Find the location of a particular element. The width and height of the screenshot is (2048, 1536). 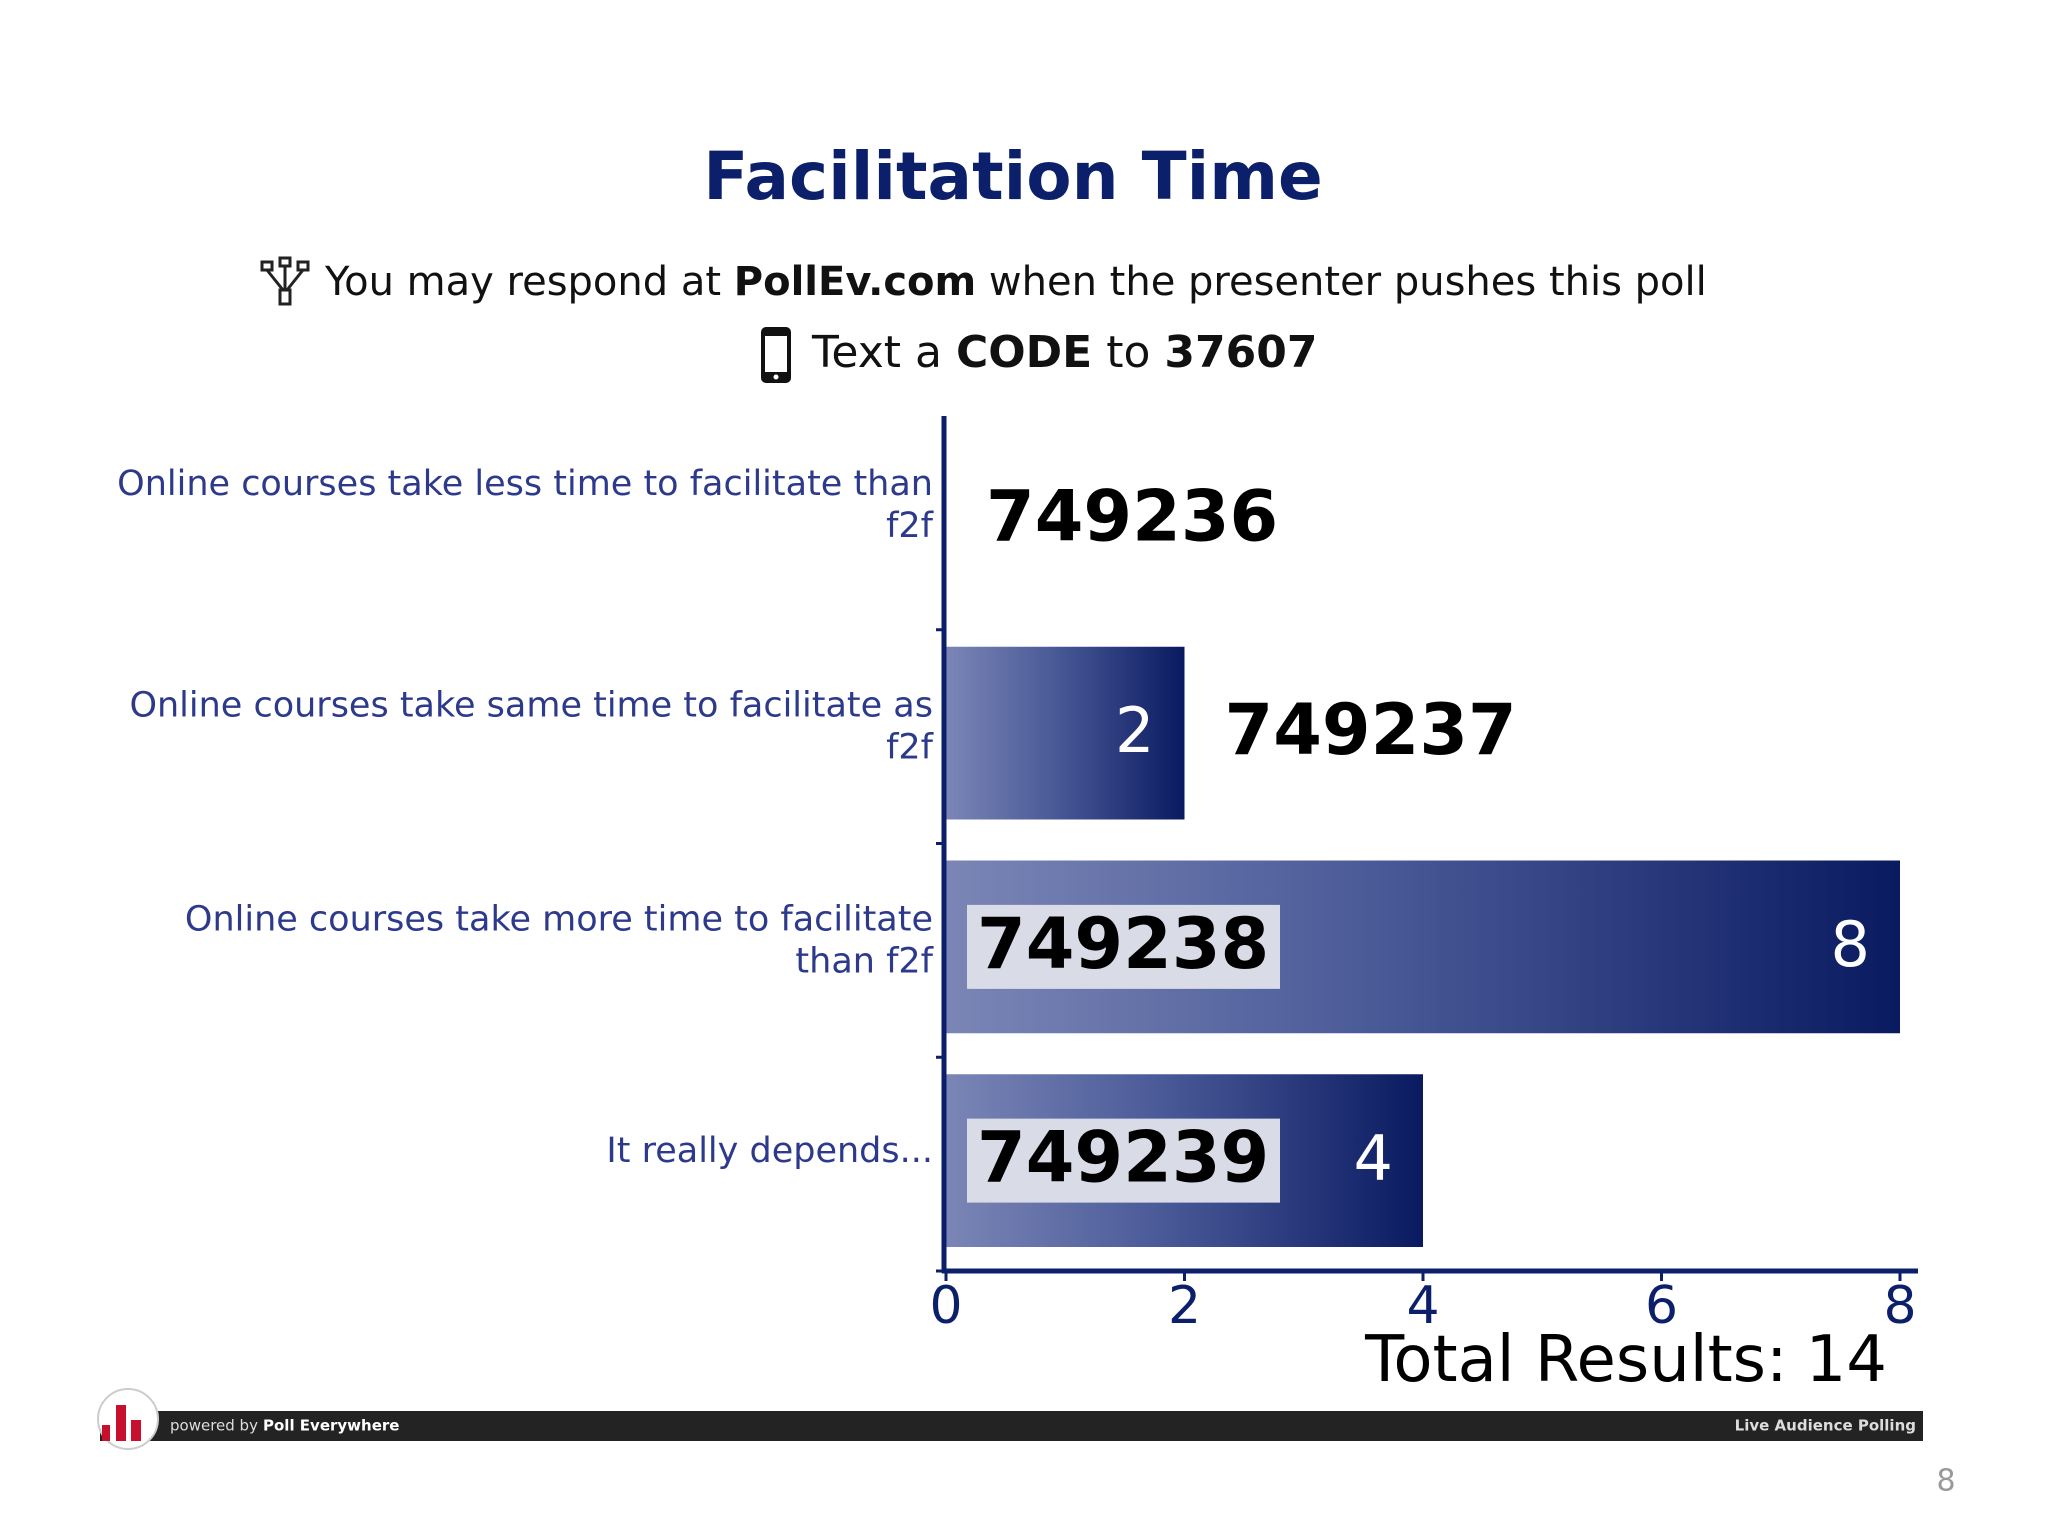

instruction-text: Text a CODE to 37607 is located at coordinates (1064, 352).